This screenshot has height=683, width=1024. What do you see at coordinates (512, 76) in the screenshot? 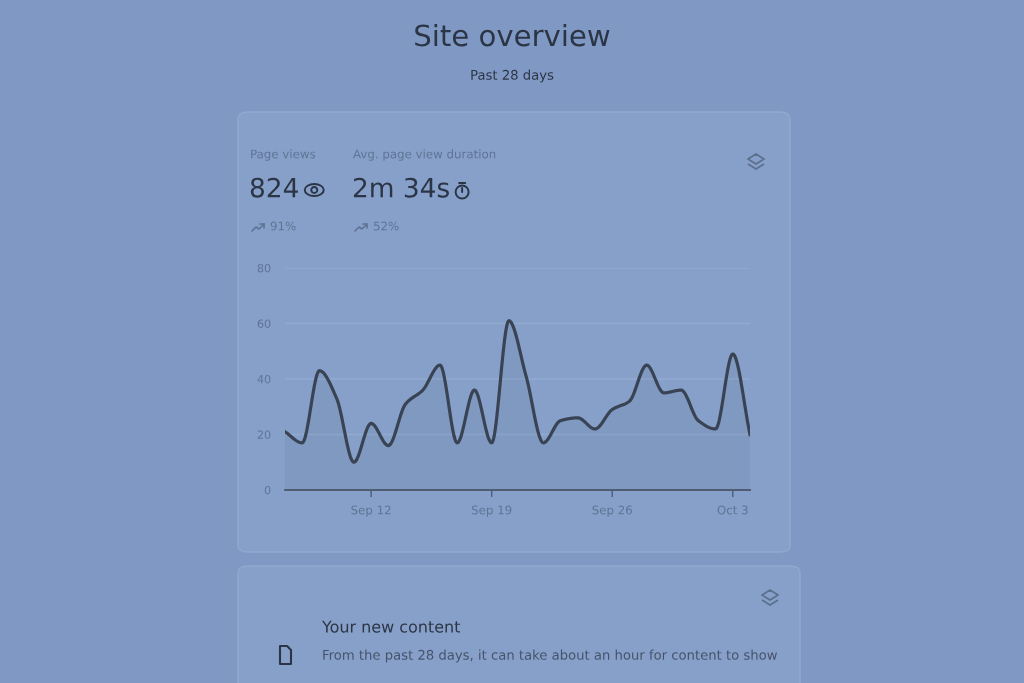
I see `text: Past 28 days` at bounding box center [512, 76].